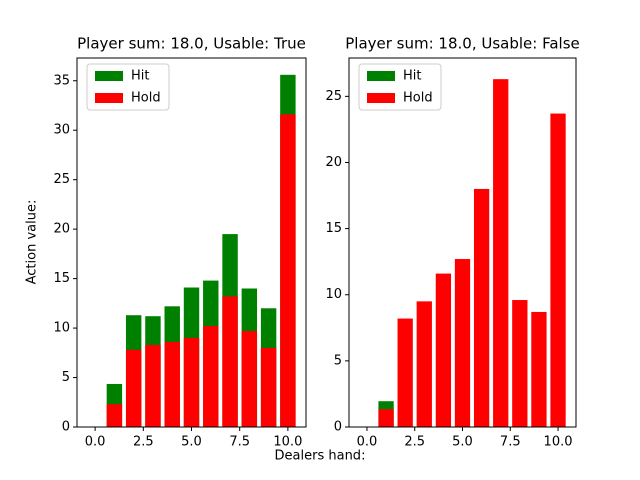  Describe the element at coordinates (61, 80) in the screenshot. I see `y-tick-label: 35` at that location.